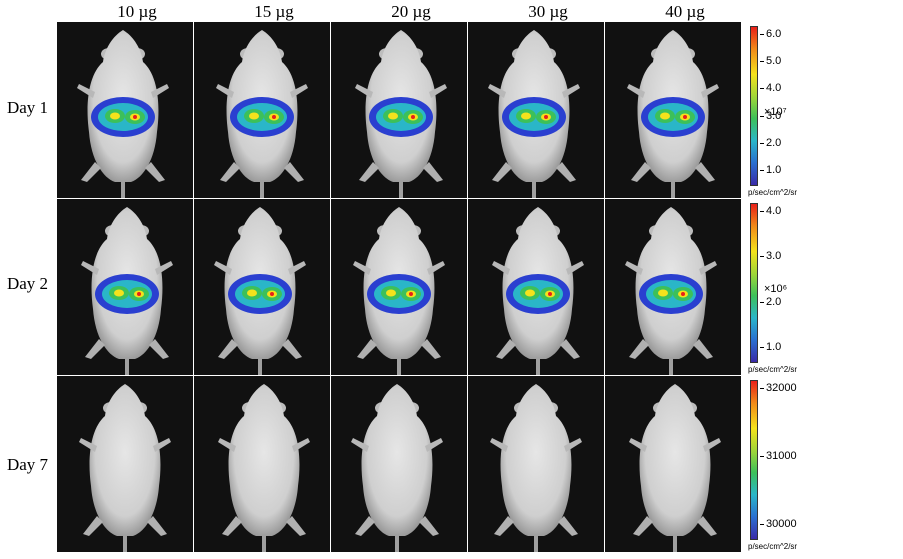 The width and height of the screenshot is (903, 559). What do you see at coordinates (778, 524) in the screenshot?
I see `colorbar-tick: 30000` at bounding box center [778, 524].